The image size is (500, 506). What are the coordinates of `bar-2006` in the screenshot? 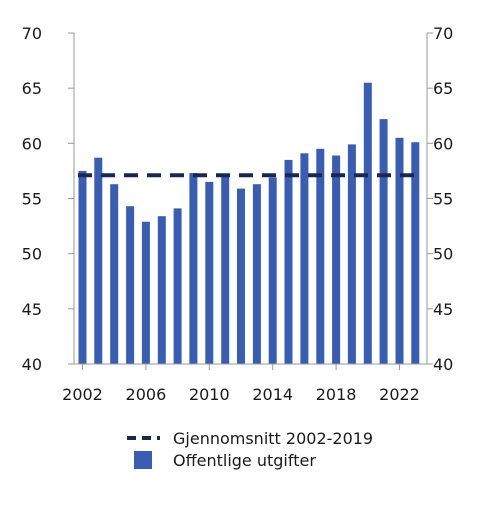 It's located at (145, 292).